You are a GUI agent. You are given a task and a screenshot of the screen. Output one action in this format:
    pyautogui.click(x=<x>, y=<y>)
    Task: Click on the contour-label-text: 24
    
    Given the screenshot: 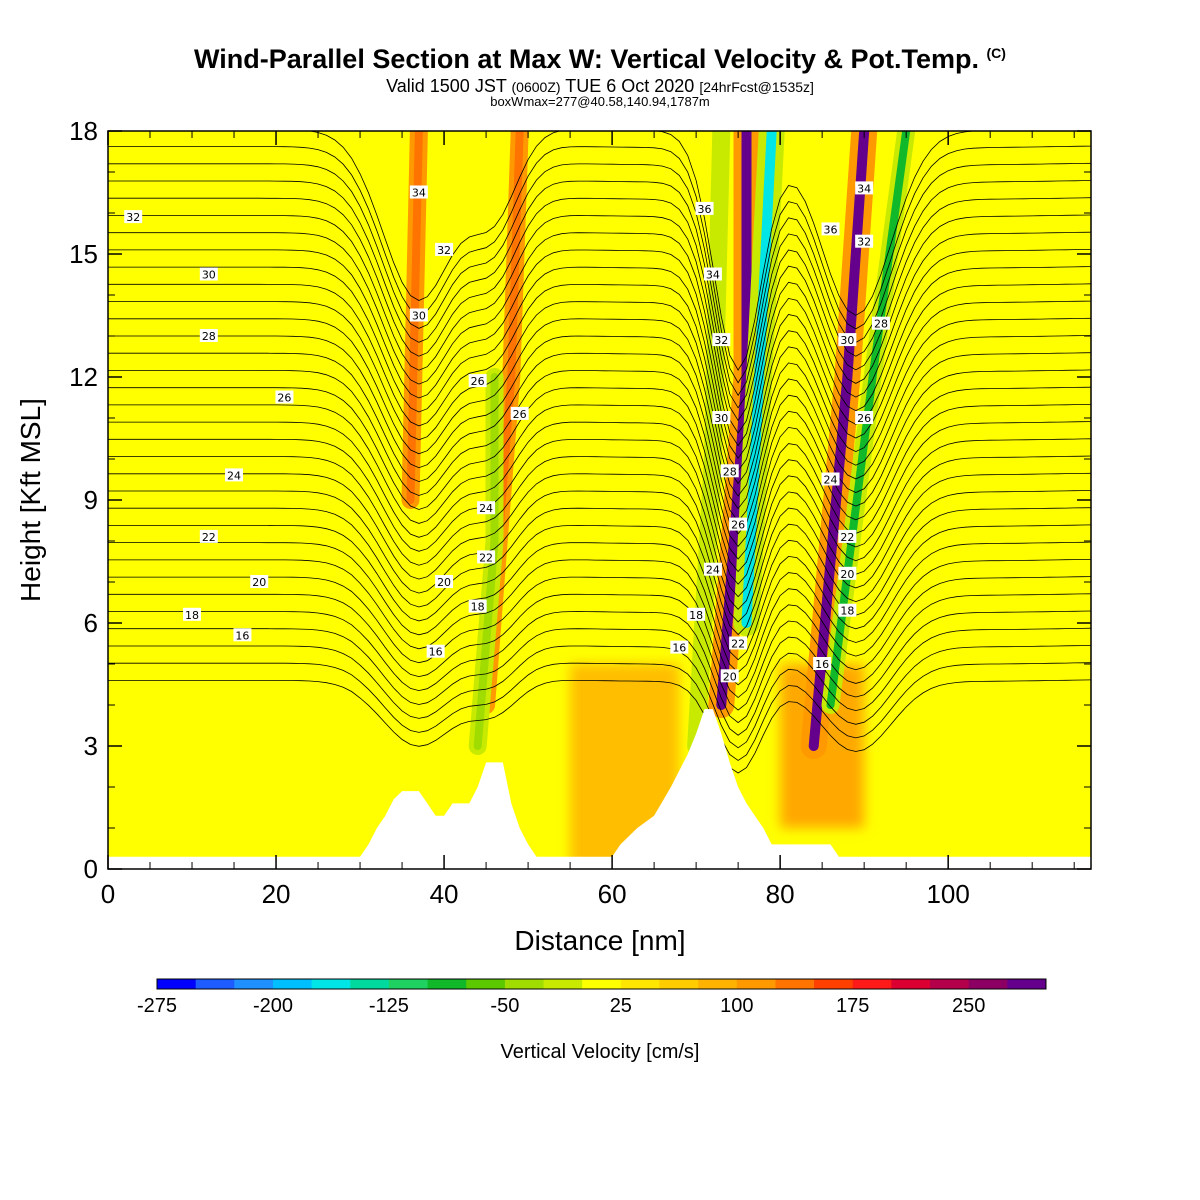 What is the action you would take?
    pyautogui.click(x=831, y=480)
    